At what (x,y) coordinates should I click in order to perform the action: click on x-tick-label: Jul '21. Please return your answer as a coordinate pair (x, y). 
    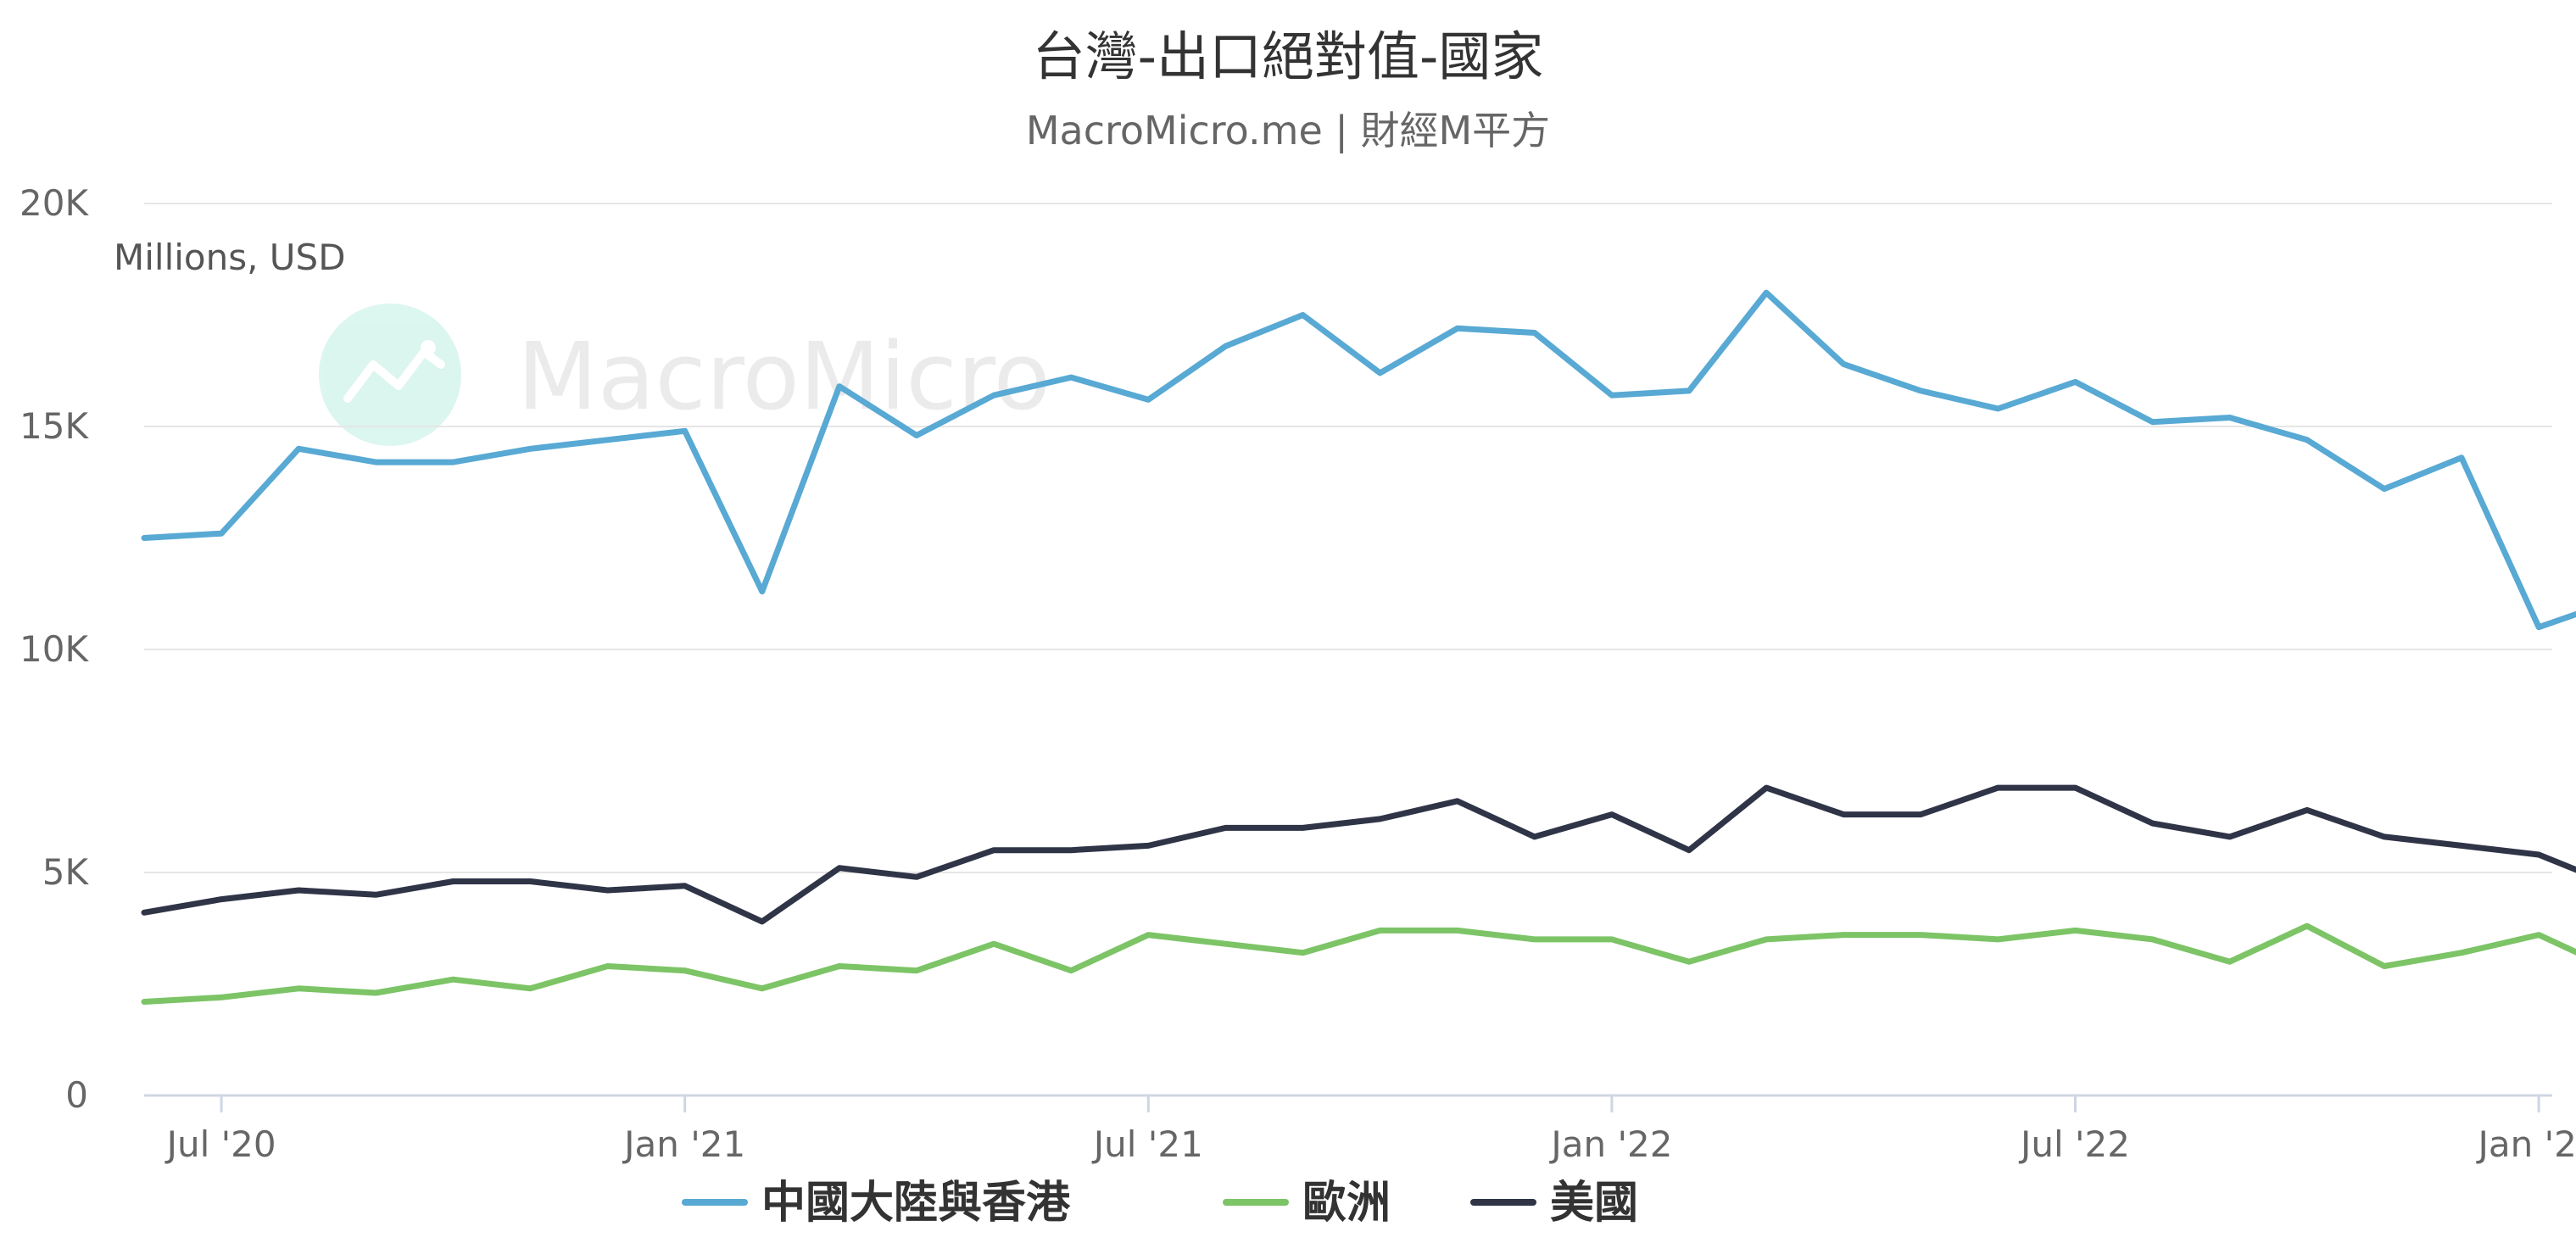
    Looking at the image, I should click on (1147, 1144).